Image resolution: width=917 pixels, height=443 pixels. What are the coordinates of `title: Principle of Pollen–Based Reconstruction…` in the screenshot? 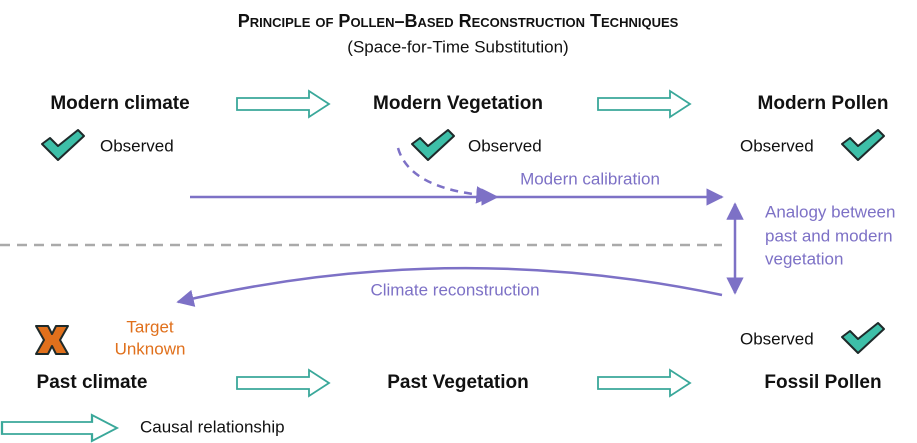 It's located at (458, 21).